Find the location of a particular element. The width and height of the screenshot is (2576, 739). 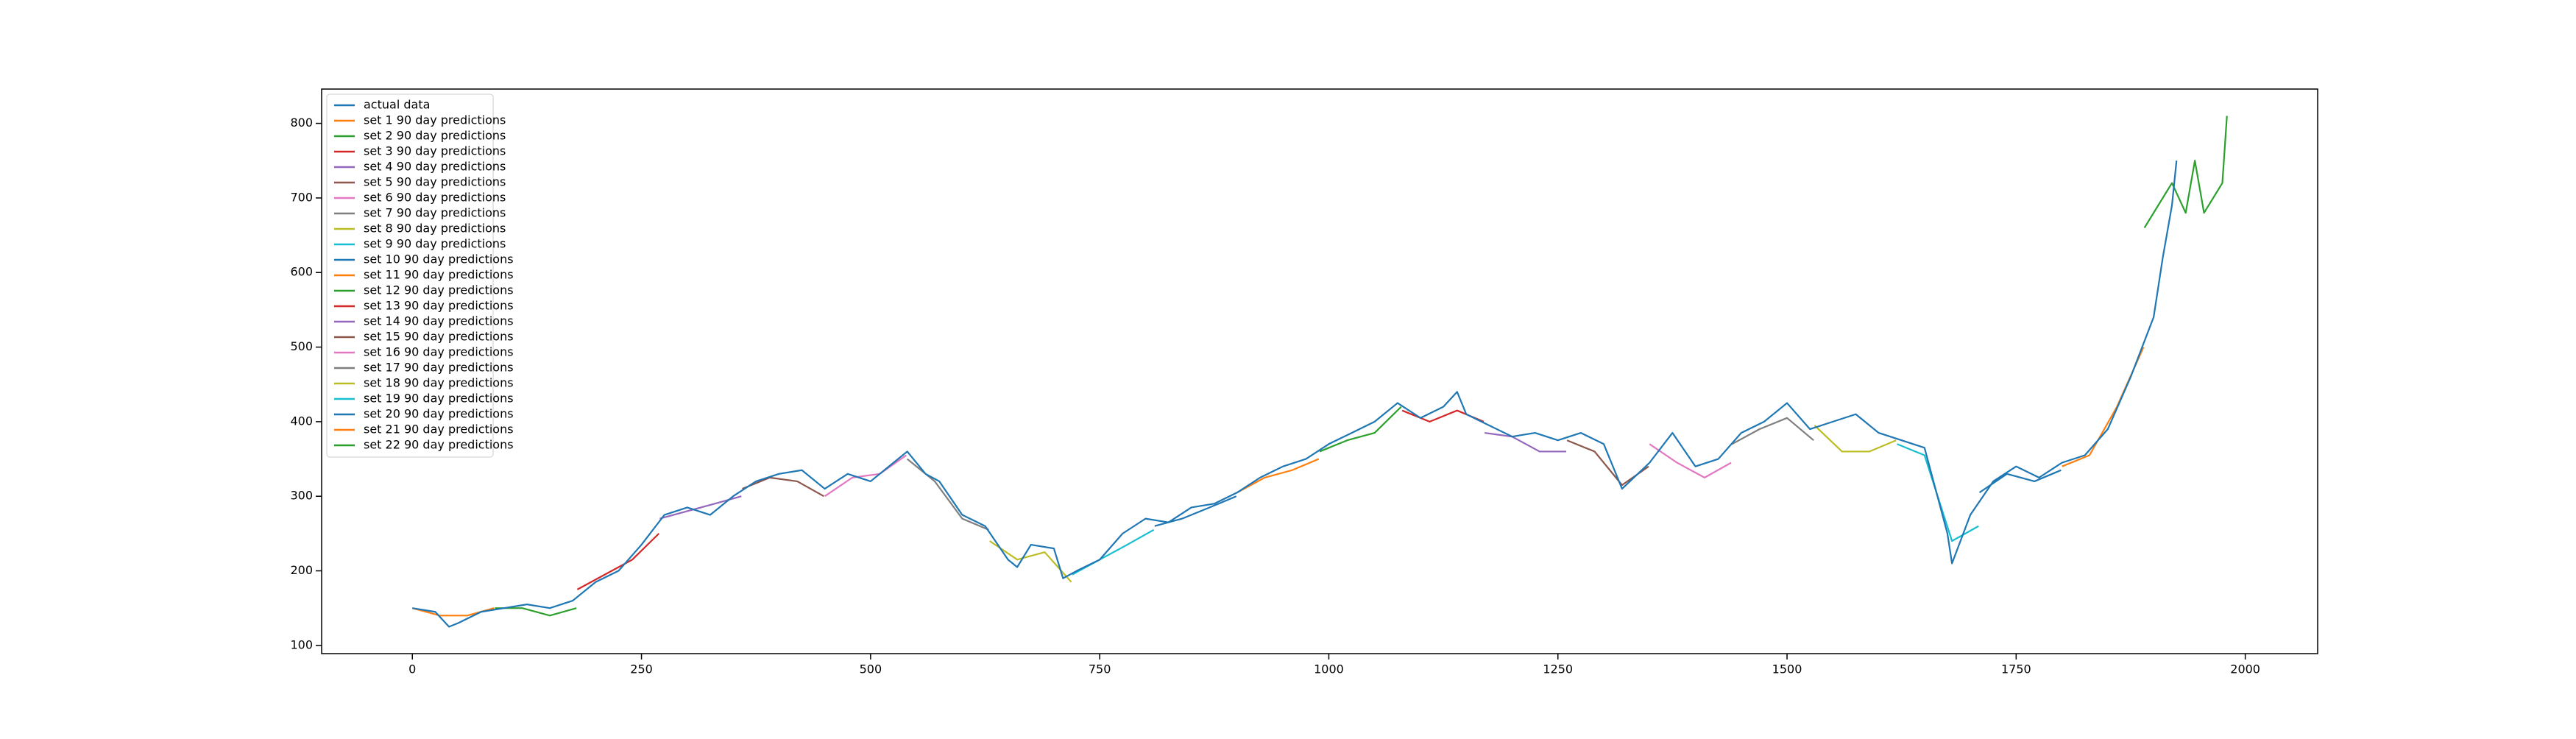

legend-label: set 2 90 day predictions is located at coordinates (435, 136).